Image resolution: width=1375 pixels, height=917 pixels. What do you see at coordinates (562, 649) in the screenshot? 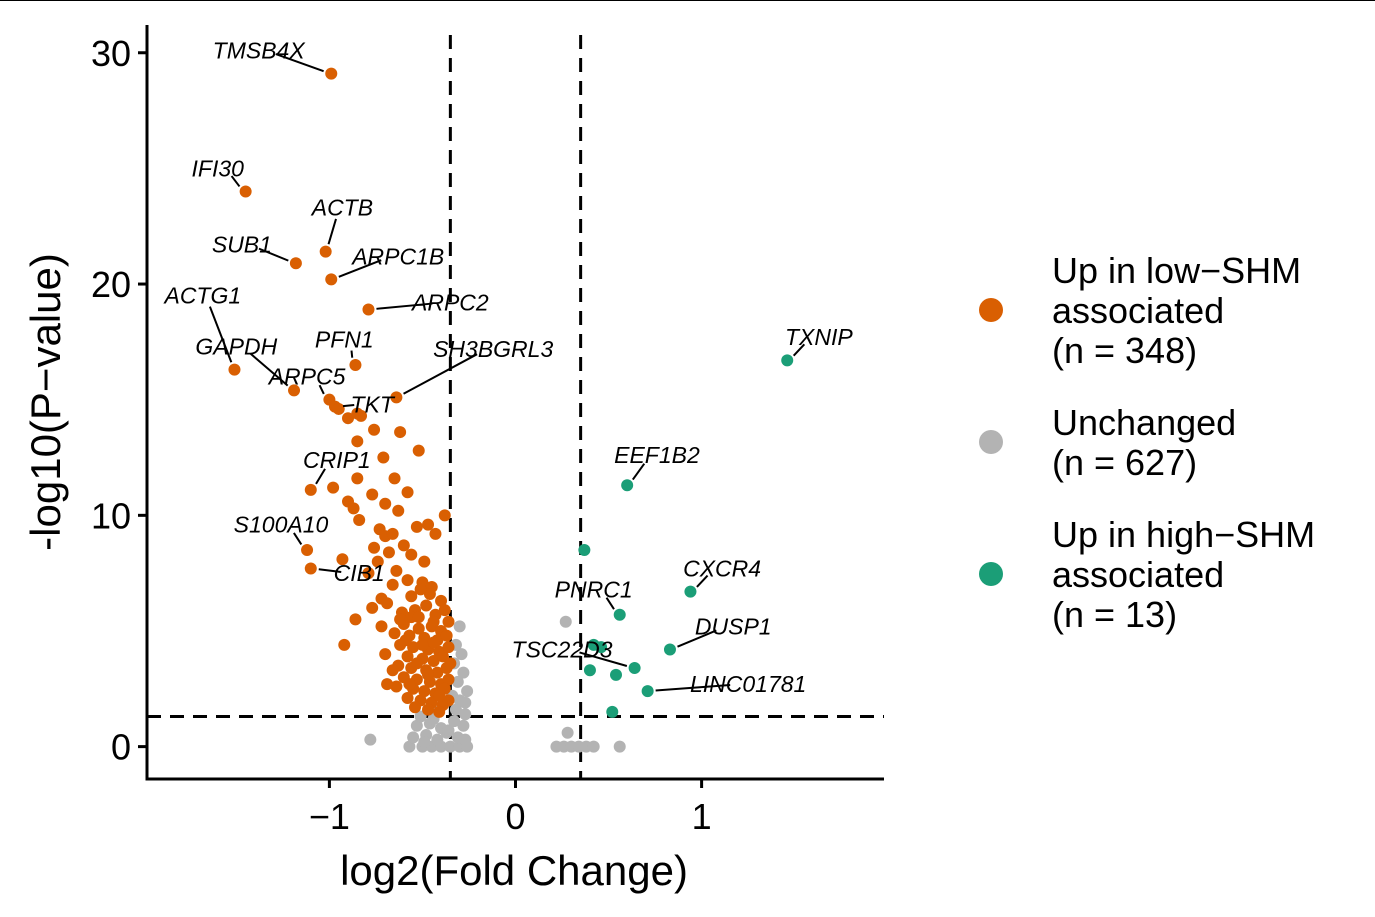
I see `gene-label: TSC22D3` at bounding box center [562, 649].